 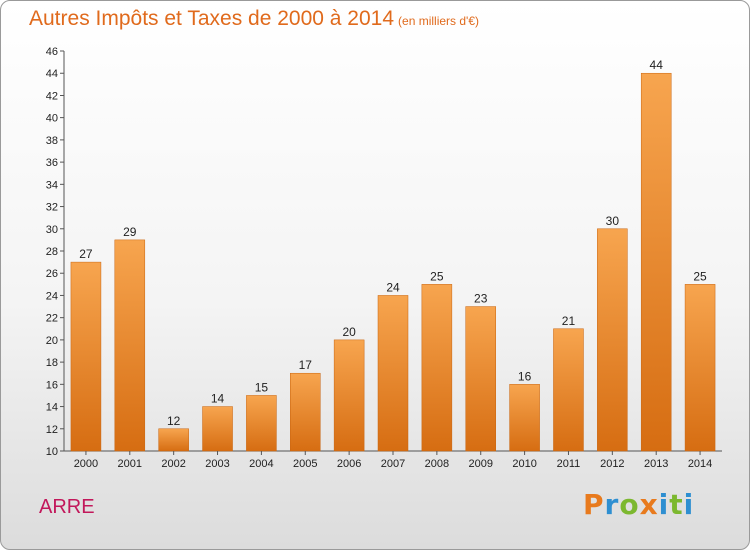 What do you see at coordinates (52, 230) in the screenshot?
I see `y-tick-label: 30` at bounding box center [52, 230].